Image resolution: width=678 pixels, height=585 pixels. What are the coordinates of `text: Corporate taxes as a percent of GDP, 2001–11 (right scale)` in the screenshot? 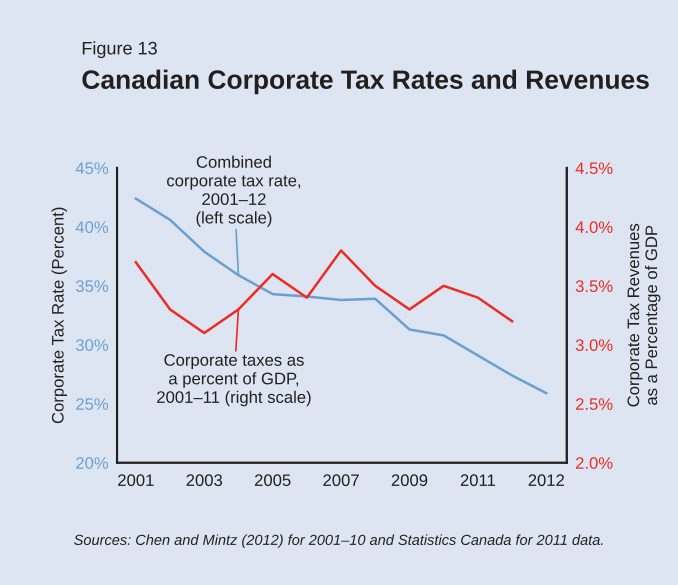 It's located at (234, 380).